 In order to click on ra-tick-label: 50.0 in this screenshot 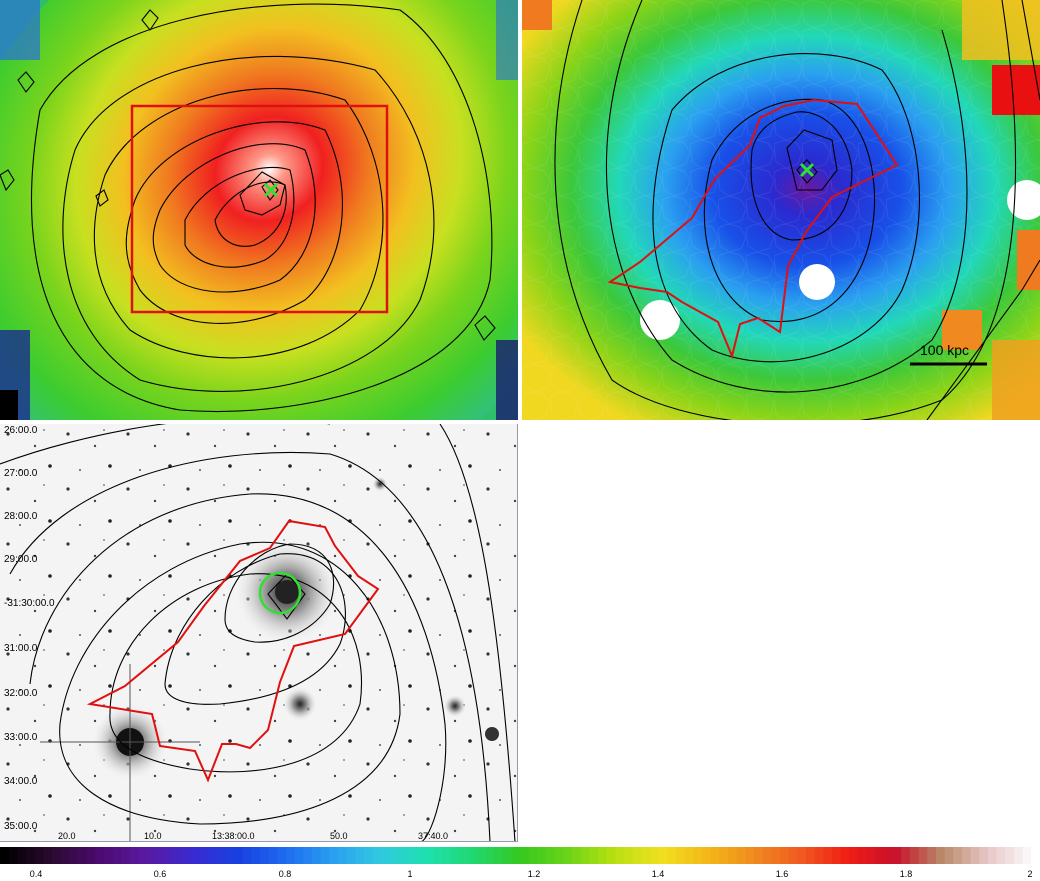, I will do `click(339, 836)`.